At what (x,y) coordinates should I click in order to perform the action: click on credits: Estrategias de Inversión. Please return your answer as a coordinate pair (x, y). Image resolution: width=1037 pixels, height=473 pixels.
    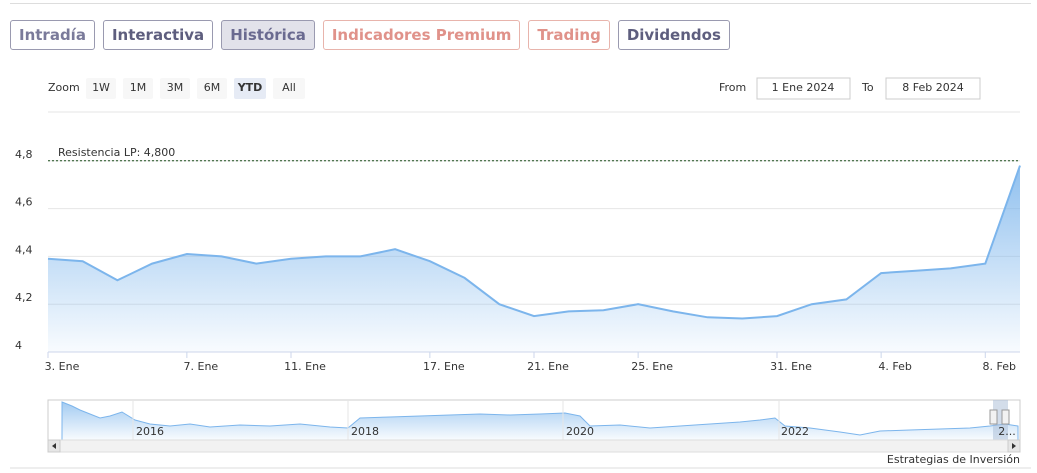
    Looking at the image, I should click on (953, 459).